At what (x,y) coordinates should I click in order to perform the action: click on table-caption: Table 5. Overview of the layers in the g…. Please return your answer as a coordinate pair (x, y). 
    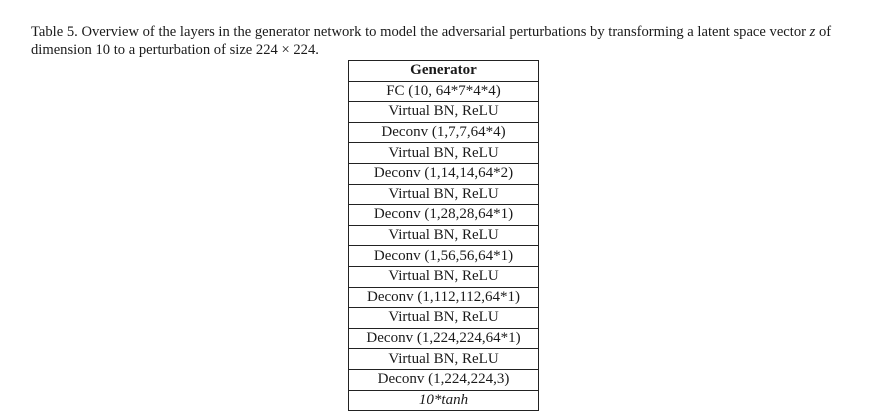
    Looking at the image, I should click on (446, 41).